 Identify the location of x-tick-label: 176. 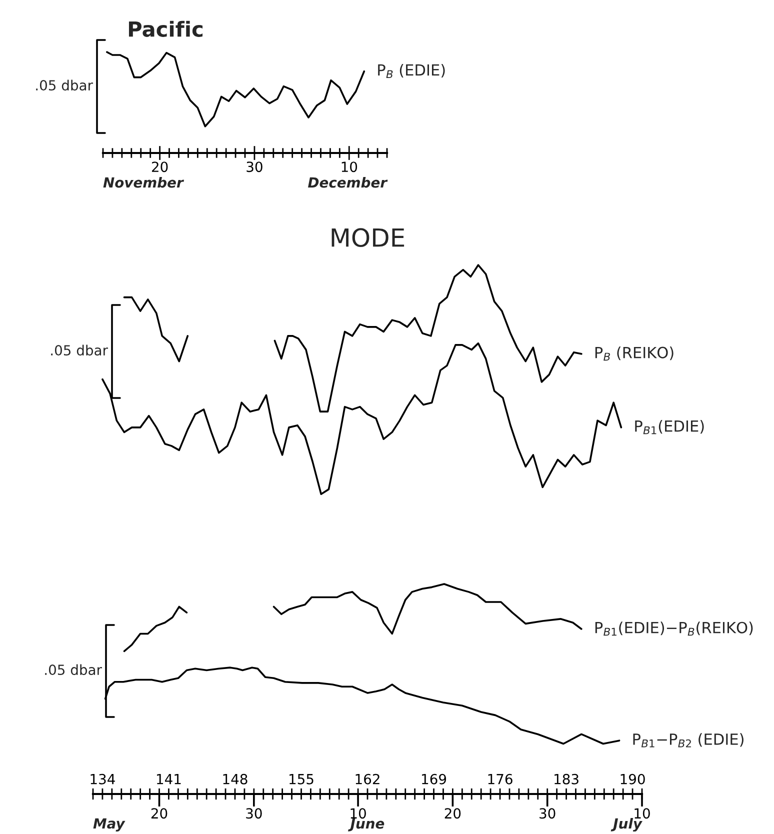
(500, 779).